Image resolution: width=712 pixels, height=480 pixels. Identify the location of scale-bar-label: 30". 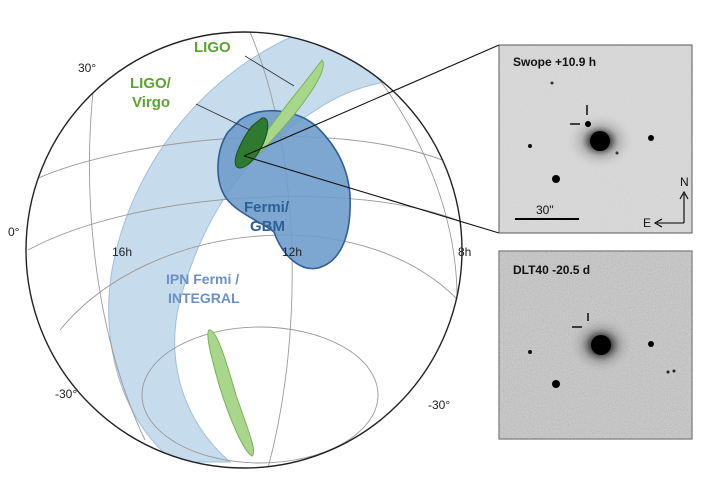
(545, 210).